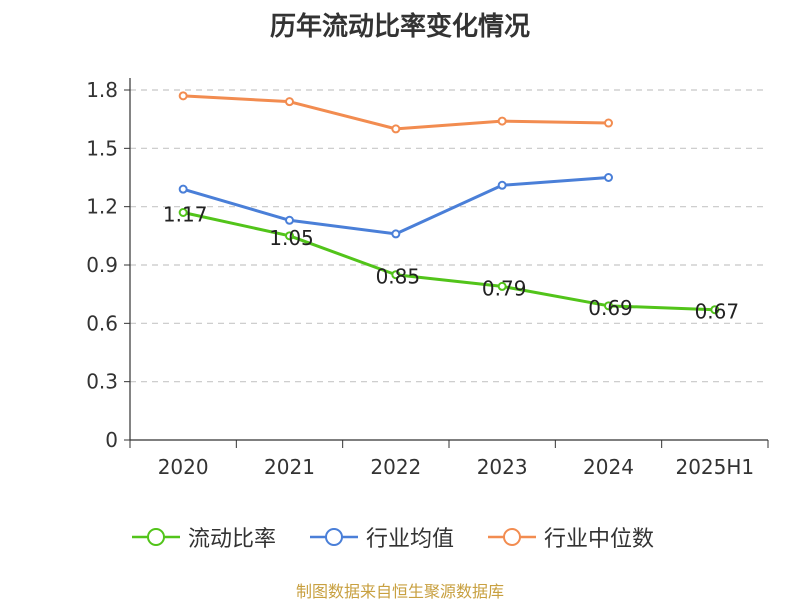  I want to click on x-tick-label: 2021, so click(289, 467).